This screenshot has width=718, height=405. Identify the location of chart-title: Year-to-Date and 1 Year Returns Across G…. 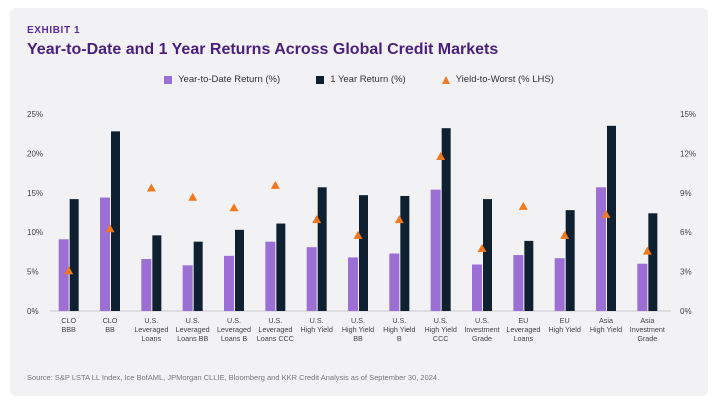
(263, 49).